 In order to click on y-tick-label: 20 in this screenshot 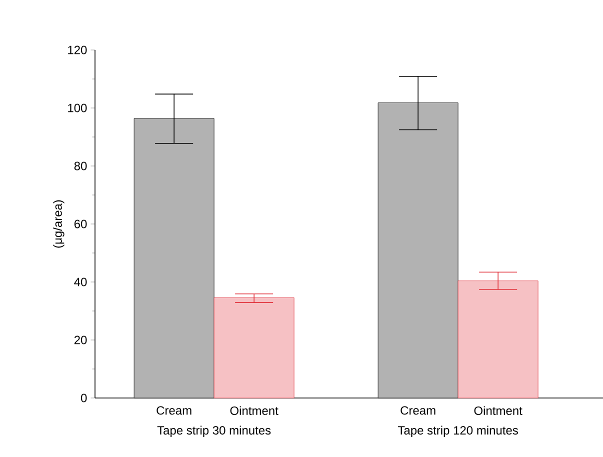, I will do `click(80, 340)`.